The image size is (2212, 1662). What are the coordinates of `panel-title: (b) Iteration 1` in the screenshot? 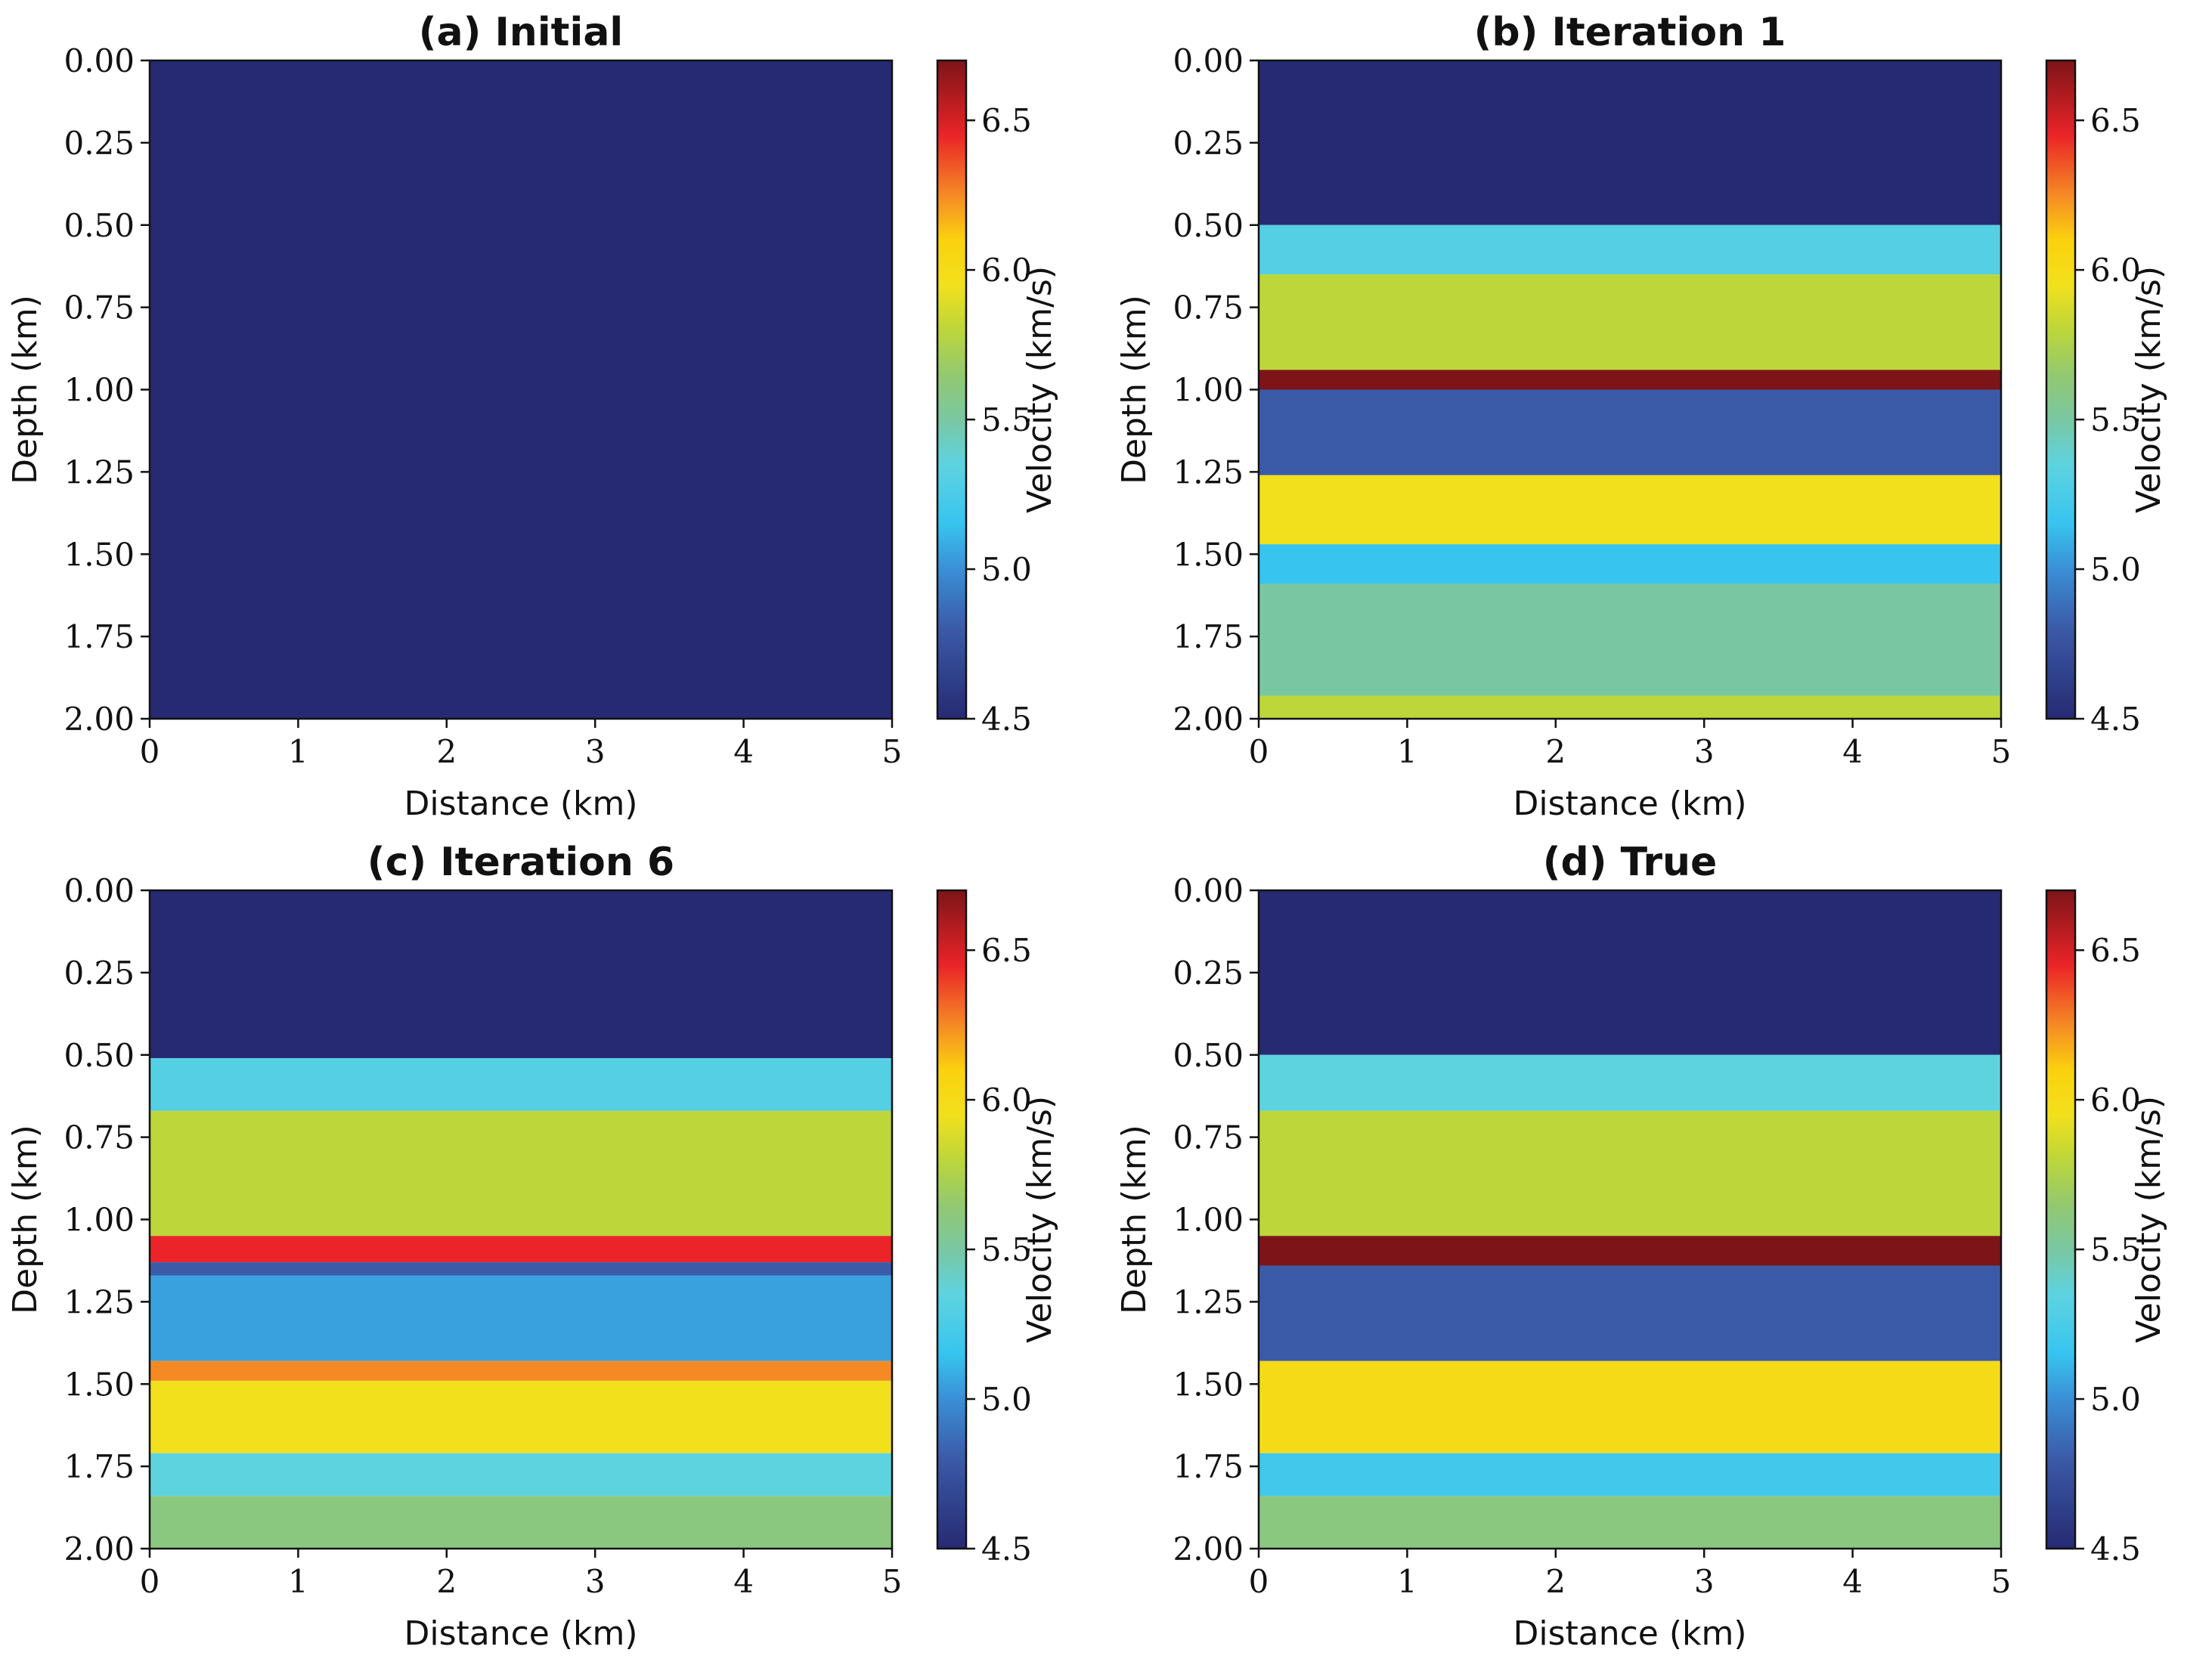 It's located at (1630, 32).